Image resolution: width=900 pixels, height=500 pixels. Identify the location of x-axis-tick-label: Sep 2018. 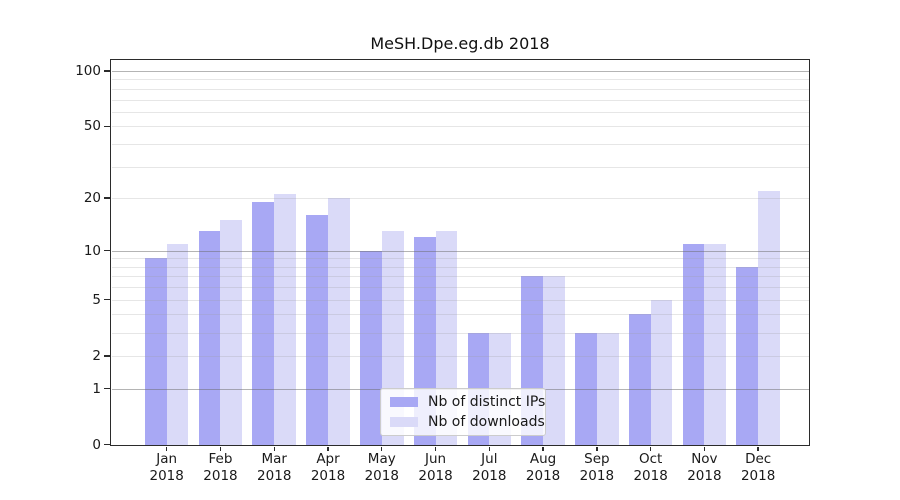
(597, 468).